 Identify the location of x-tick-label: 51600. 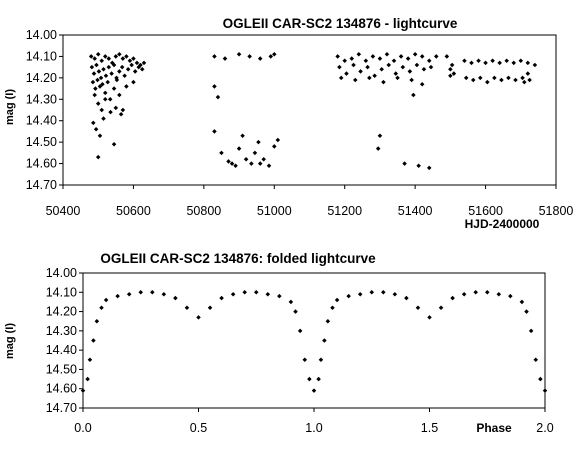
(485, 211).